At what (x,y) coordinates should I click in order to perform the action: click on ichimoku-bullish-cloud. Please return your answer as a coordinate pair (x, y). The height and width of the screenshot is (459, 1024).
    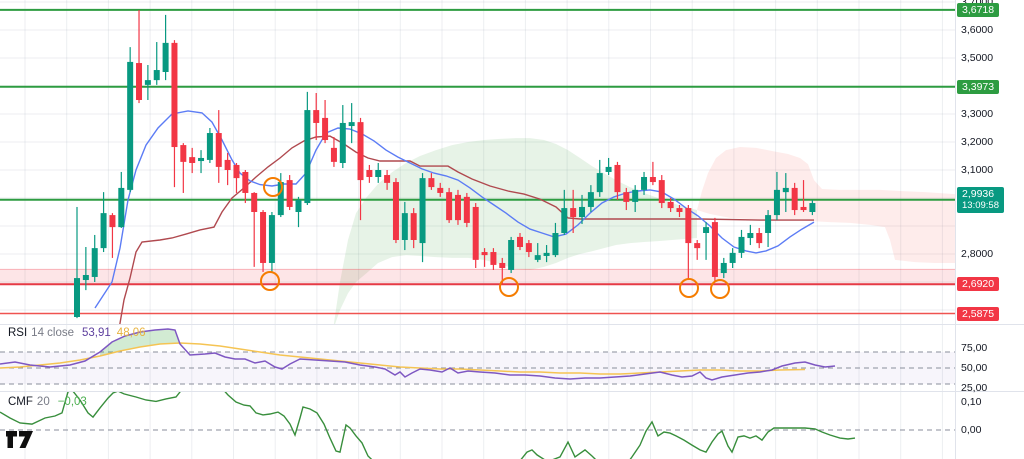
    Looking at the image, I should click on (515, 231).